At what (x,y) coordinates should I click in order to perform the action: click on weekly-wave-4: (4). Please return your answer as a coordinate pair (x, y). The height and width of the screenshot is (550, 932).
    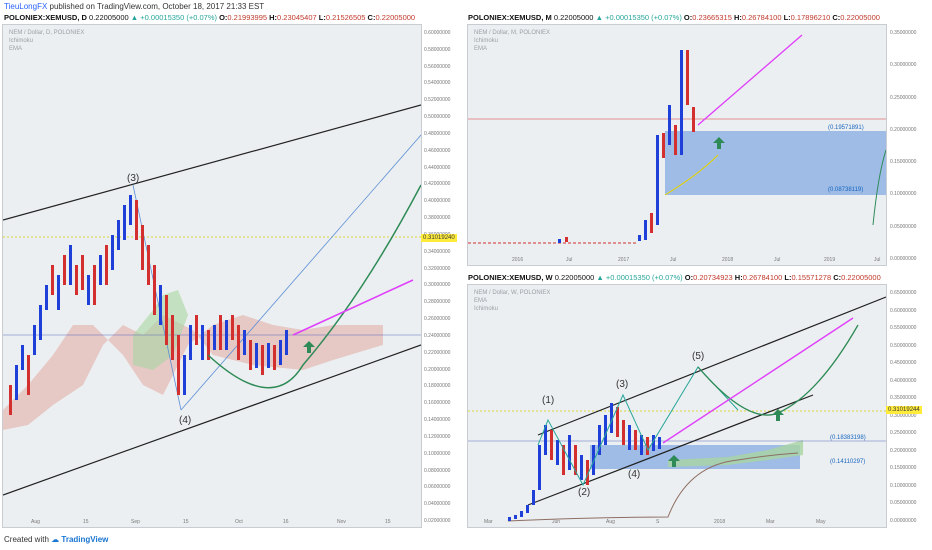
    Looking at the image, I should click on (634, 474).